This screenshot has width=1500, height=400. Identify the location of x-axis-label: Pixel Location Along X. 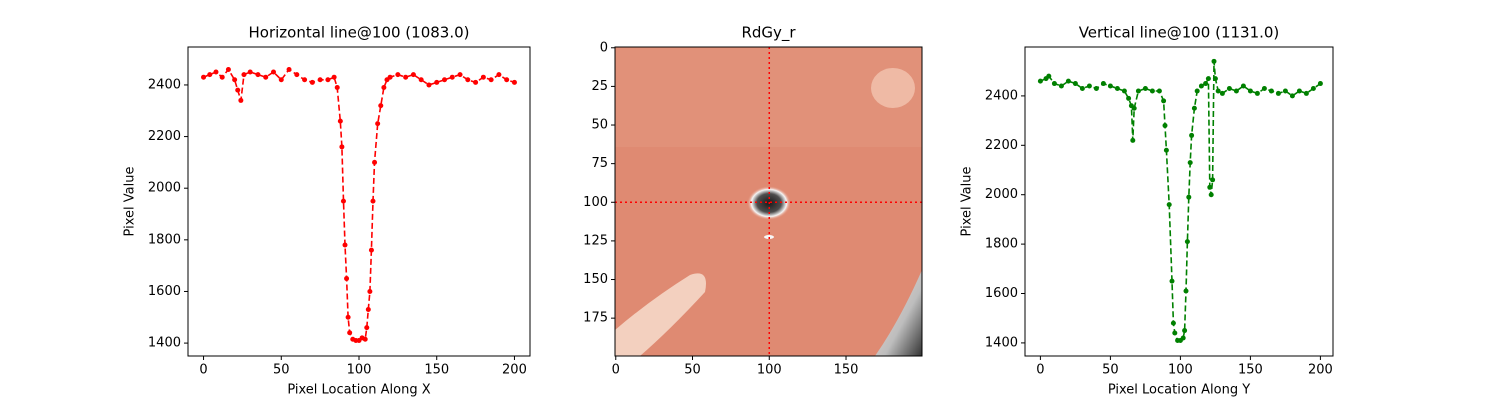
(358, 390).